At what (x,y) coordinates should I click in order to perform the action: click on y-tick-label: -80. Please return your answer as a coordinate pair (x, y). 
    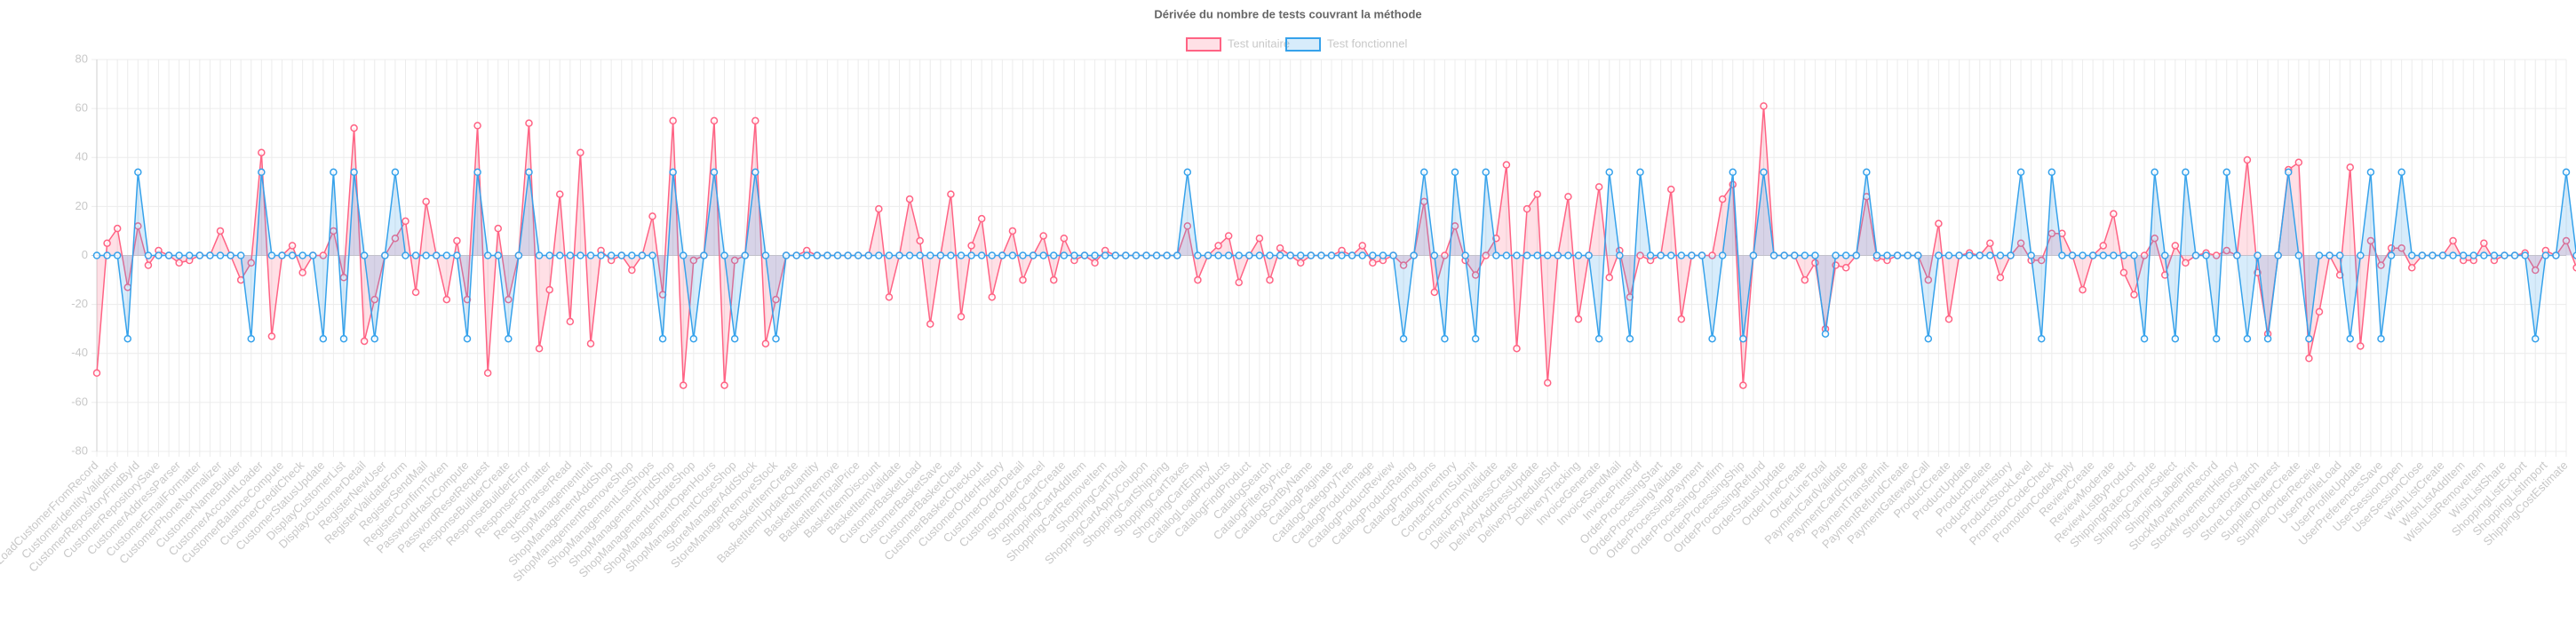
    Looking at the image, I should click on (79, 450).